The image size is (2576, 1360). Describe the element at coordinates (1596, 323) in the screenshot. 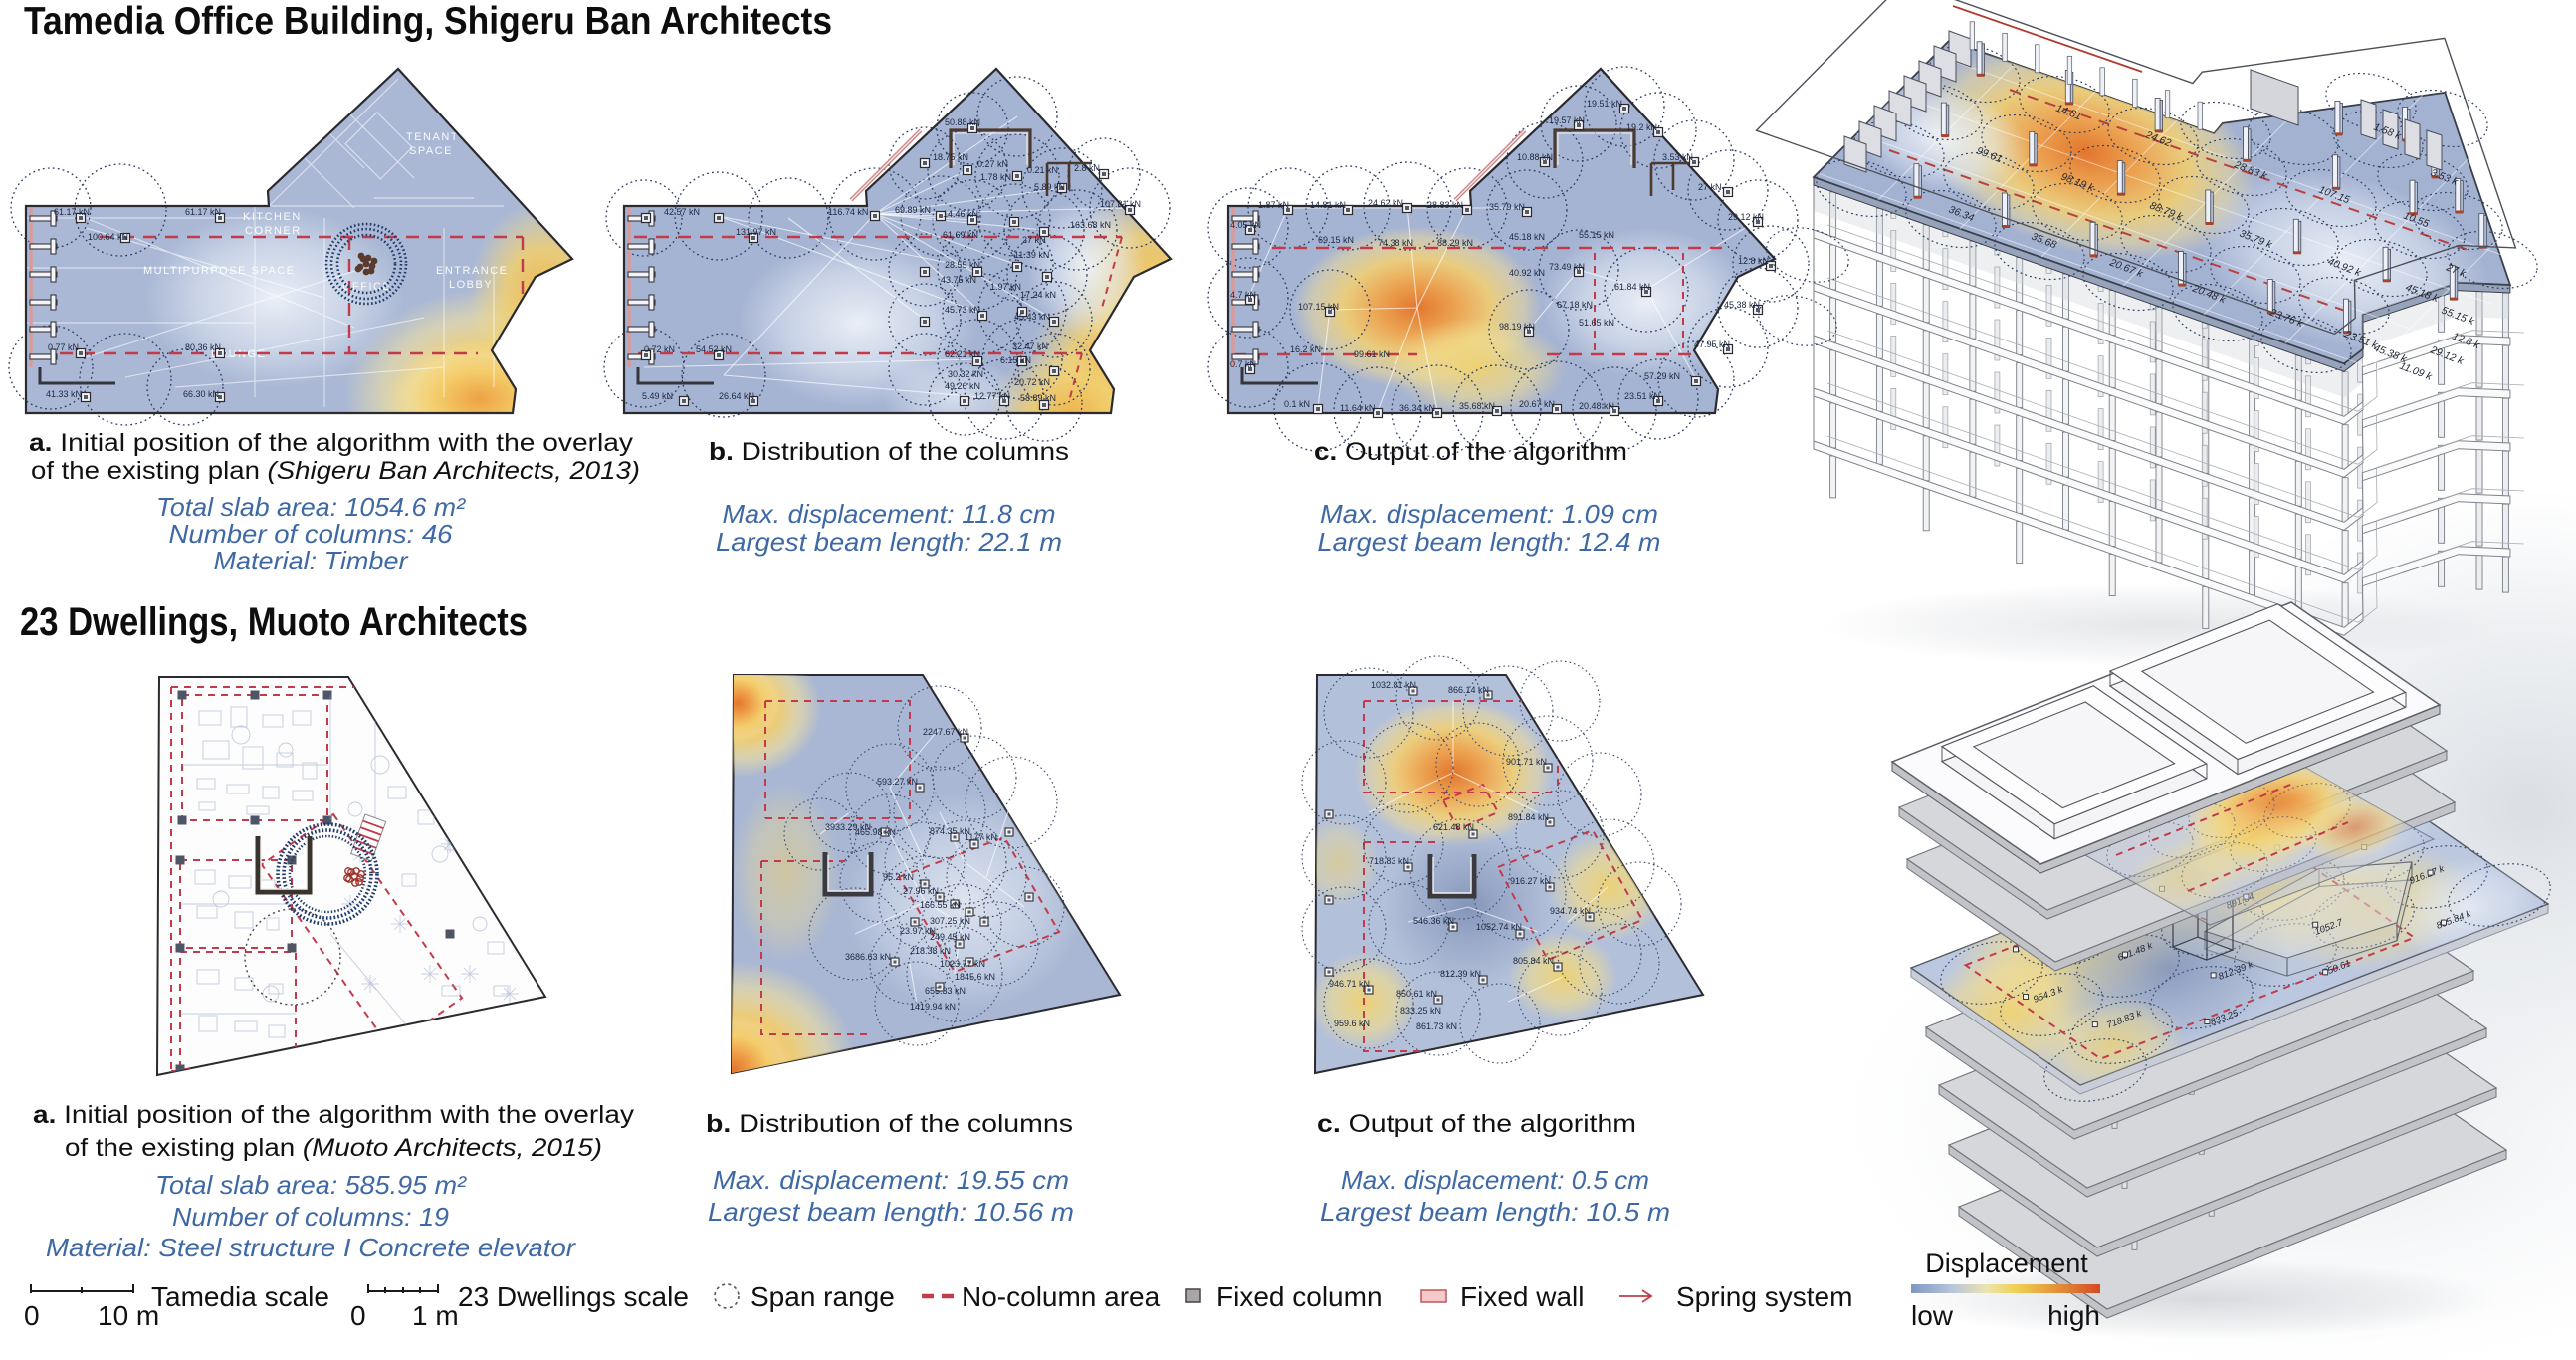

I see `svg-text: 51.65 kN` at that location.